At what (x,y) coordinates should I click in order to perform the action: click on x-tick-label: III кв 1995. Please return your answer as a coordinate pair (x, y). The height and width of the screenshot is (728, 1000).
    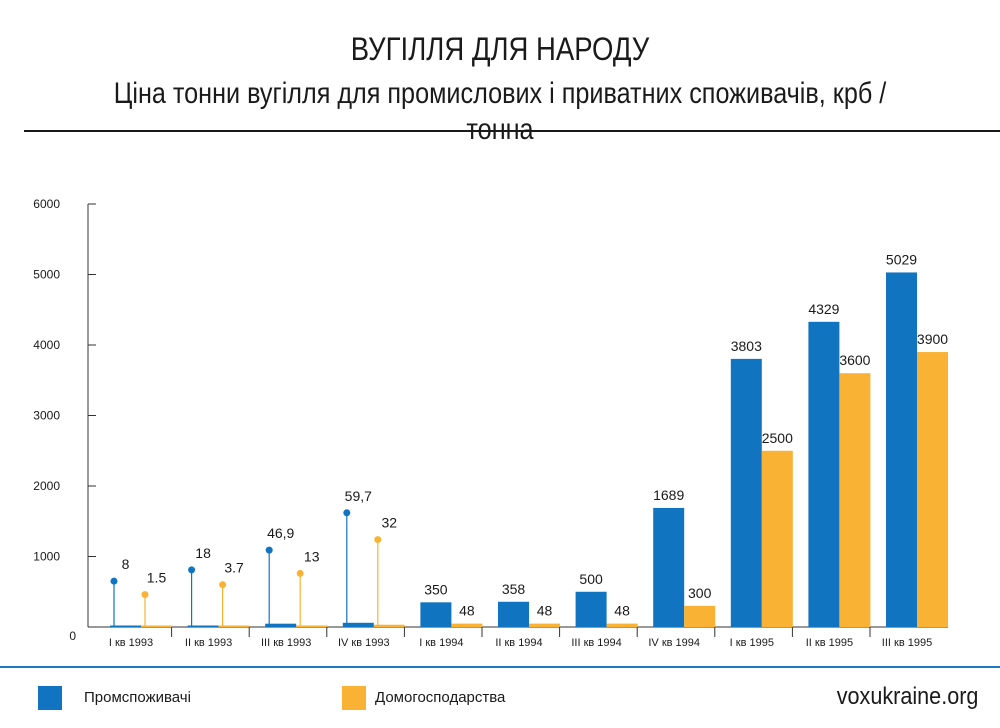
    Looking at the image, I should click on (907, 643).